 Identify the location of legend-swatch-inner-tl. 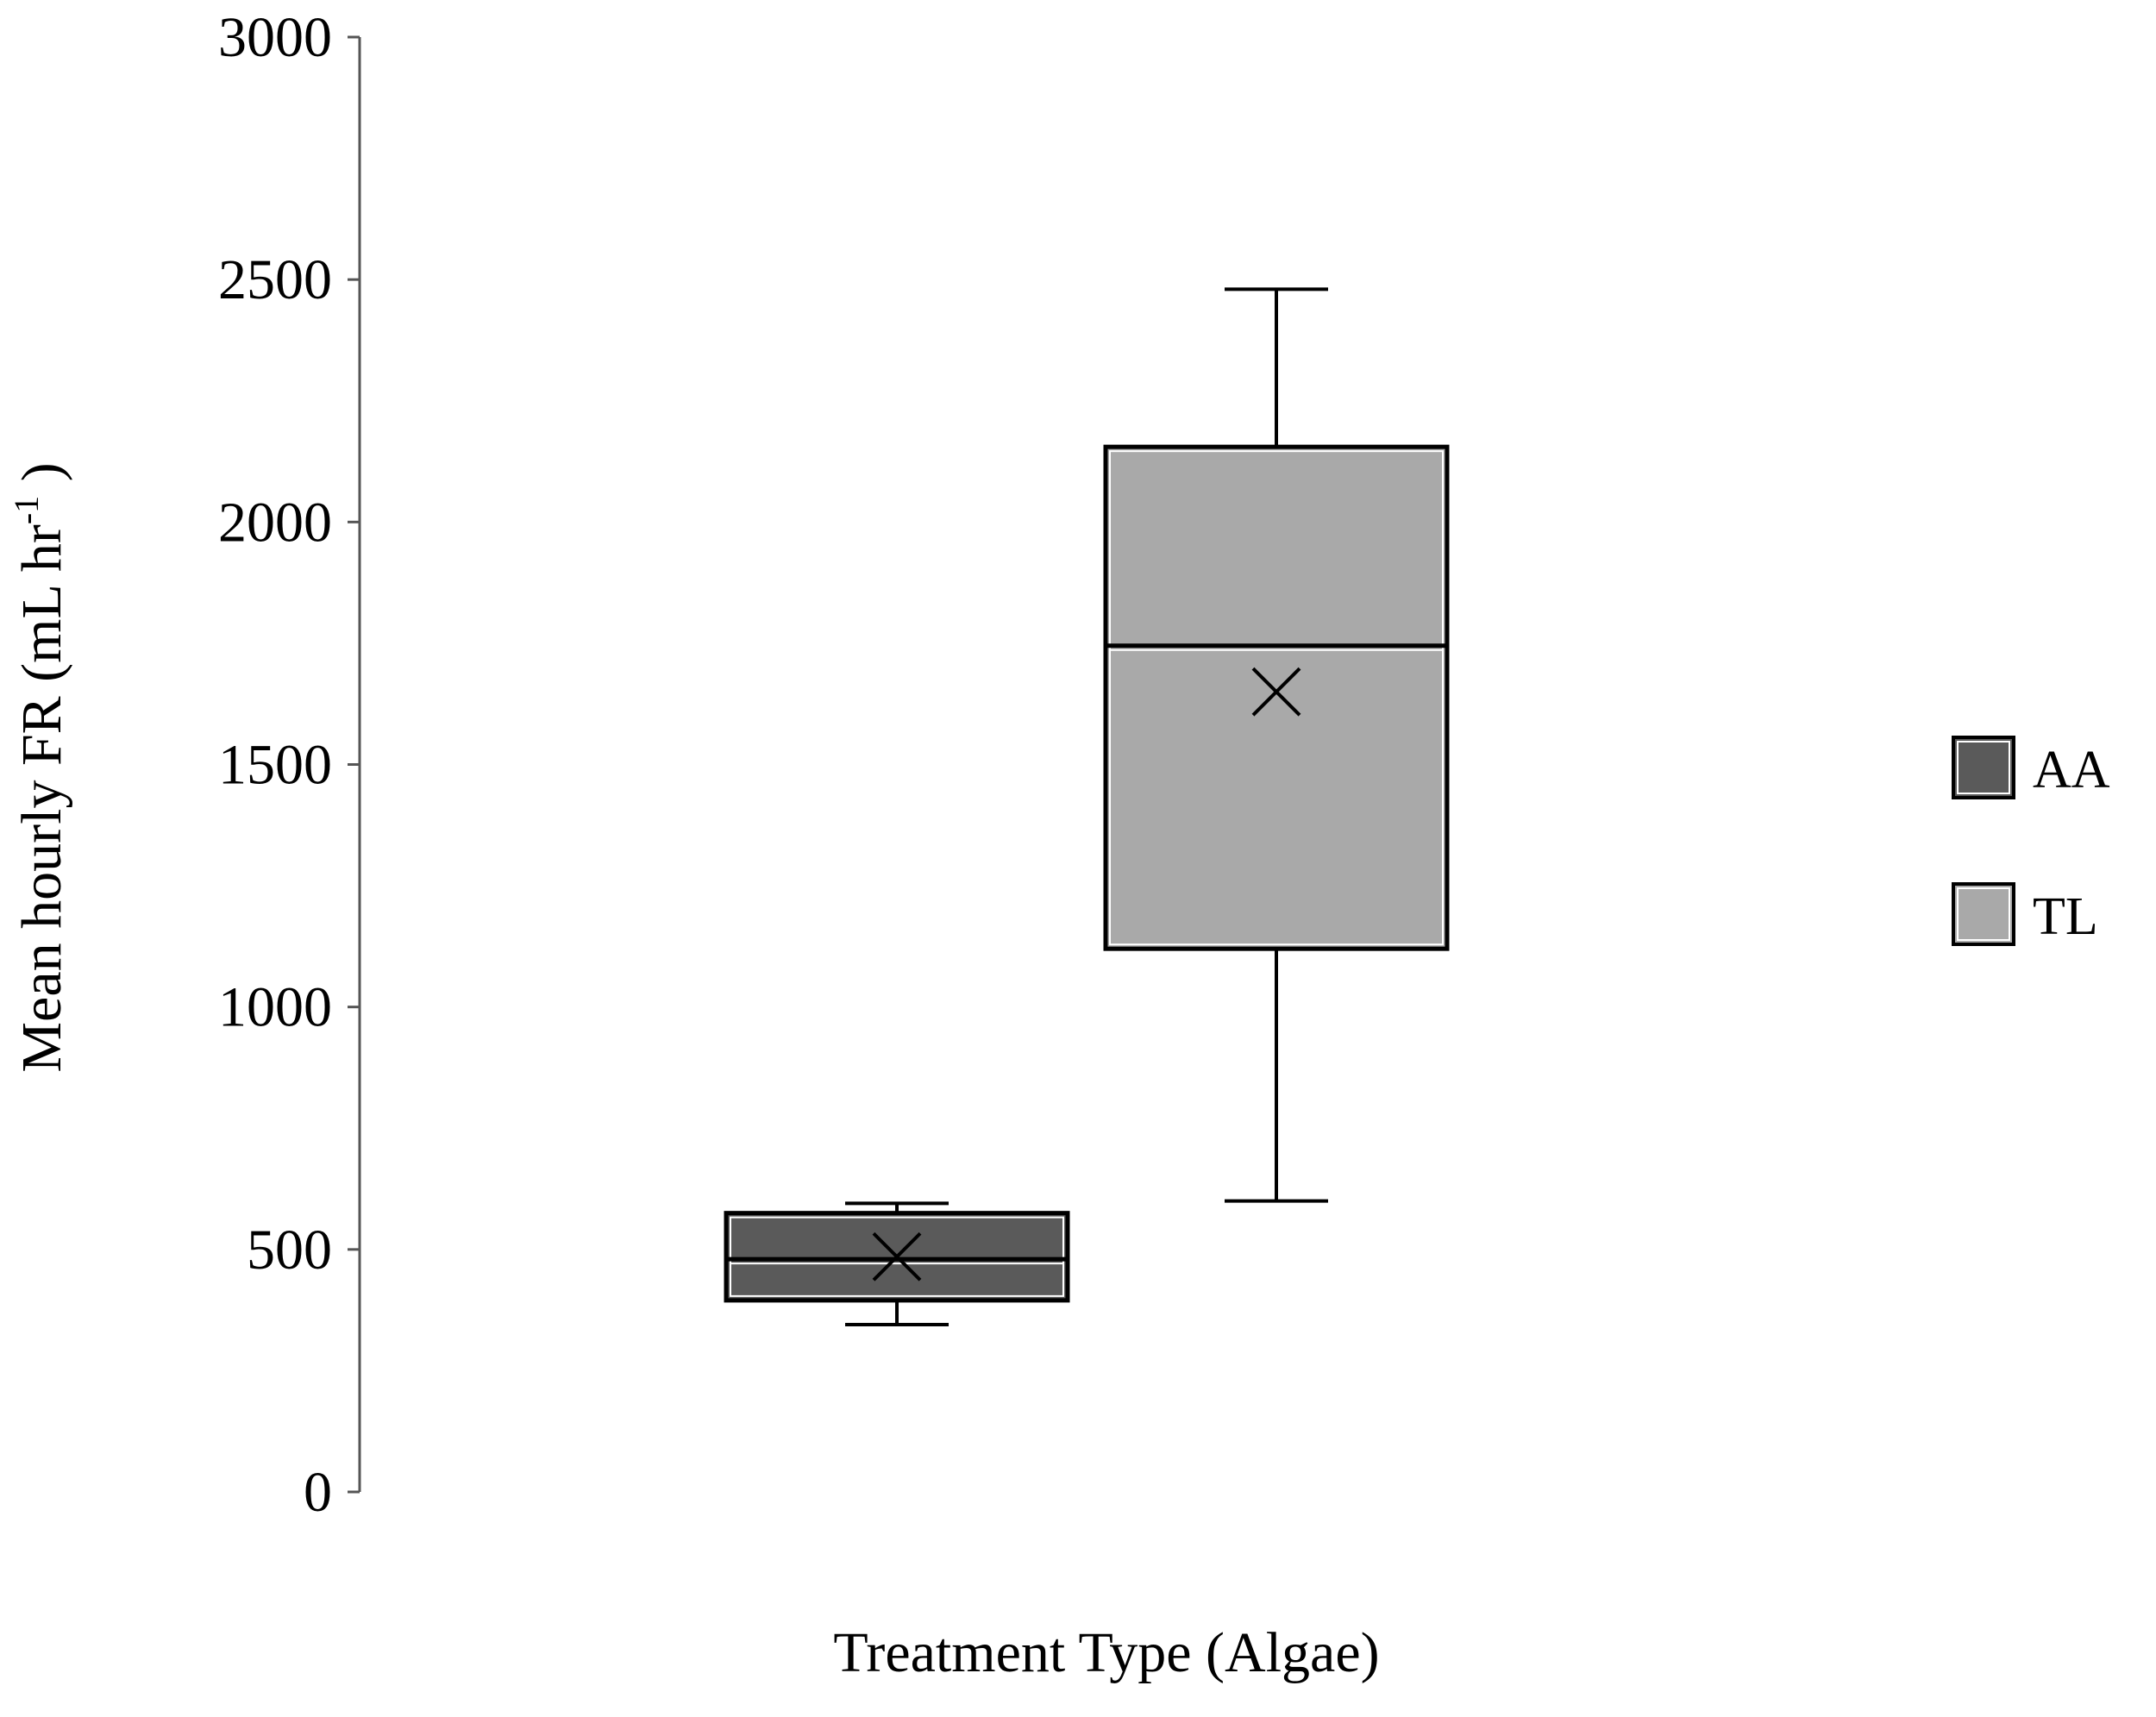
(1983, 914).